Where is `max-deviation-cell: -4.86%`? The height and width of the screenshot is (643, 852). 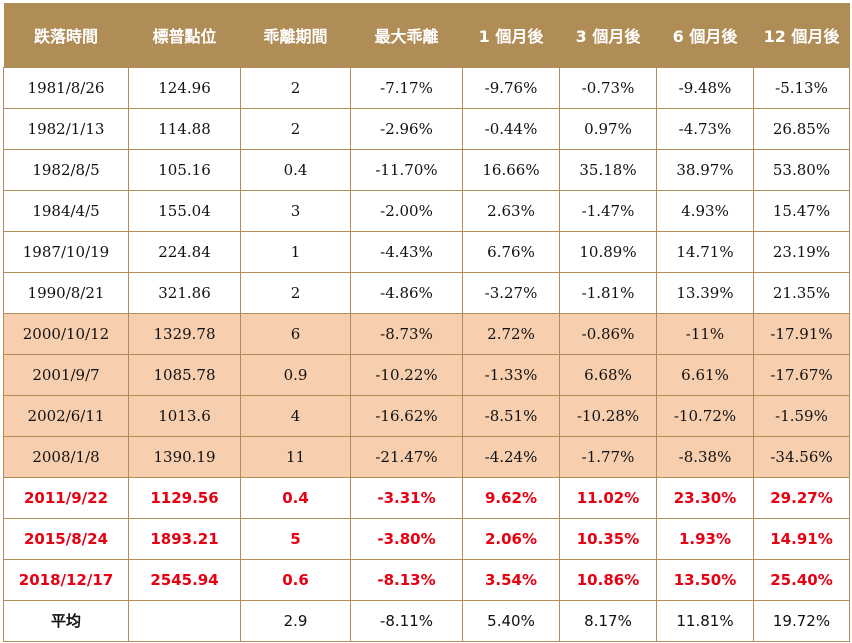
max-deviation-cell: -4.86% is located at coordinates (406, 292).